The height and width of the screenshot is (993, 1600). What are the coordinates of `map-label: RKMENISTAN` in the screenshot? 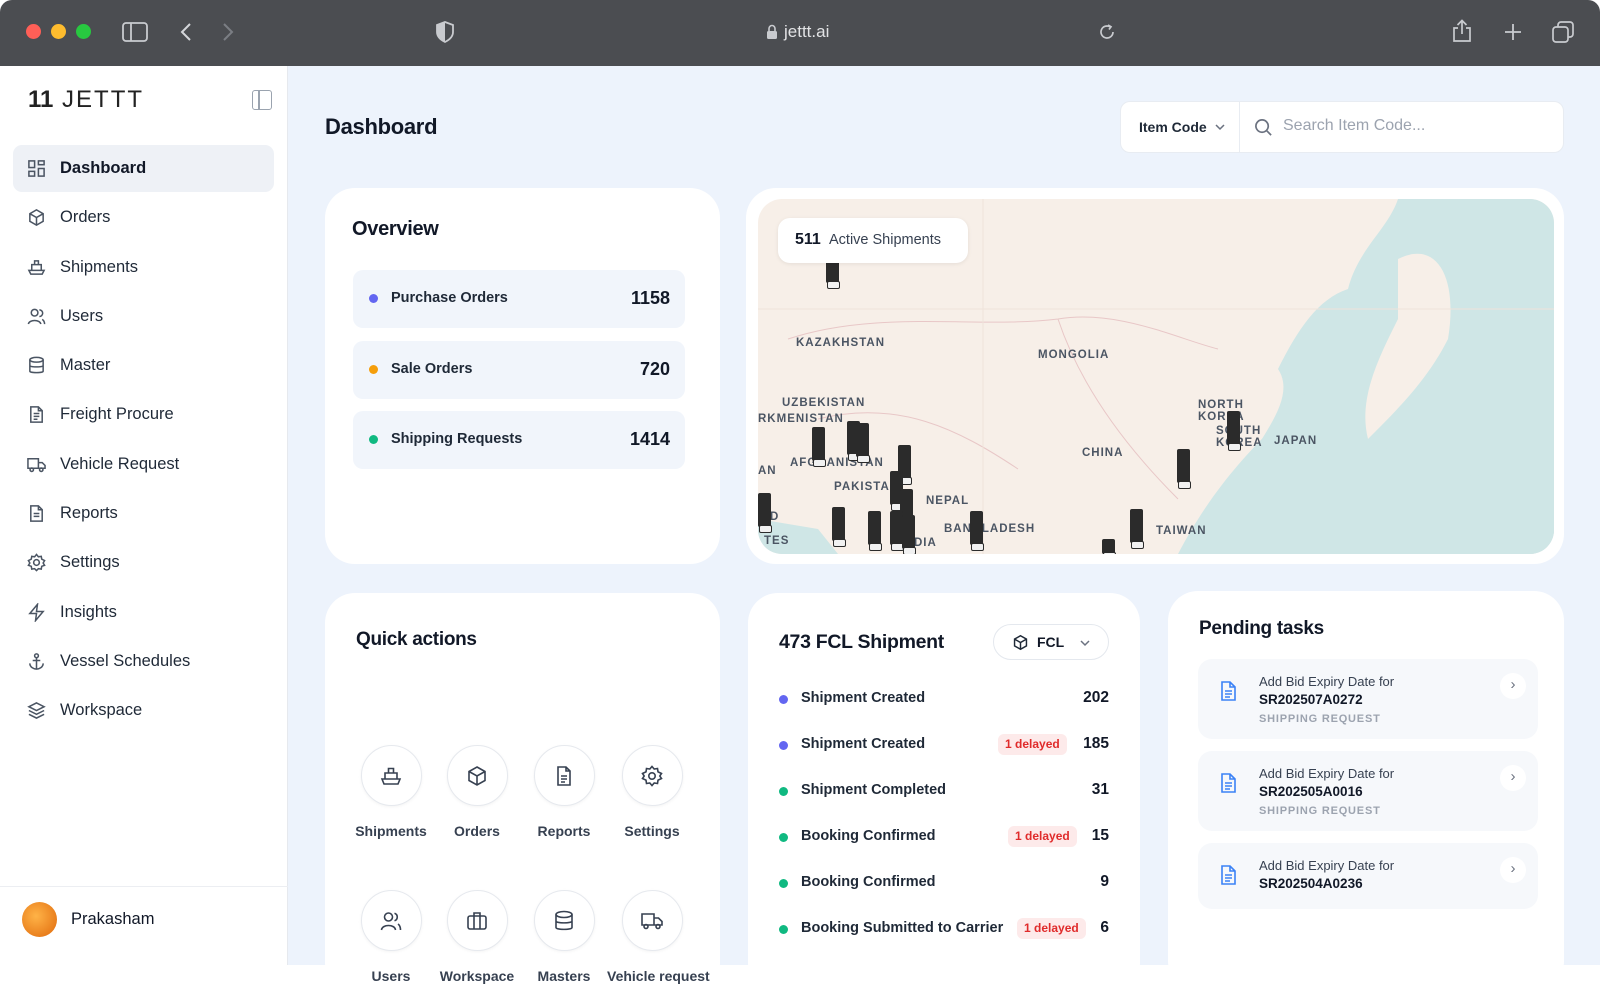 It's located at (801, 419).